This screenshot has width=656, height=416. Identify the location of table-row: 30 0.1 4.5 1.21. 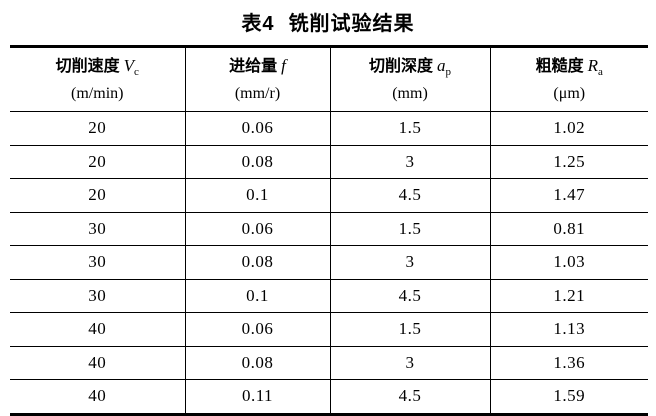
(329, 295).